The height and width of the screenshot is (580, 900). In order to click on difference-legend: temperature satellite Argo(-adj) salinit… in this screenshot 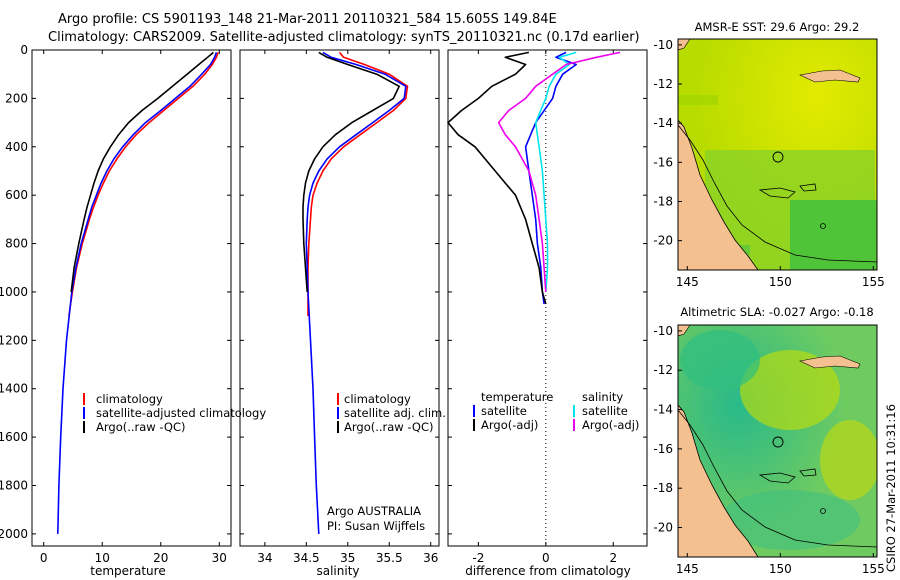, I will do `click(556, 411)`.